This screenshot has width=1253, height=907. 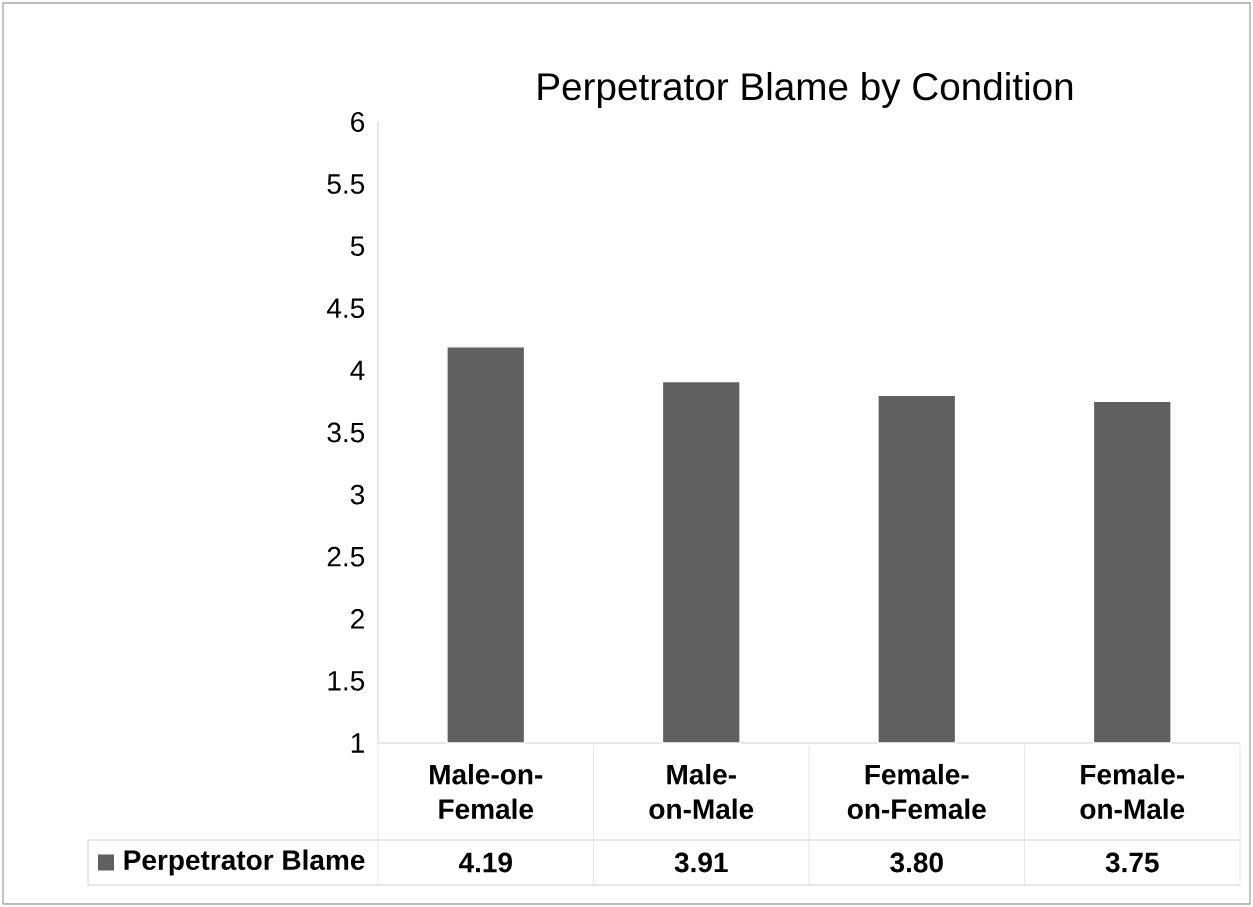 What do you see at coordinates (357, 246) in the screenshot?
I see `y-tick-label: 5` at bounding box center [357, 246].